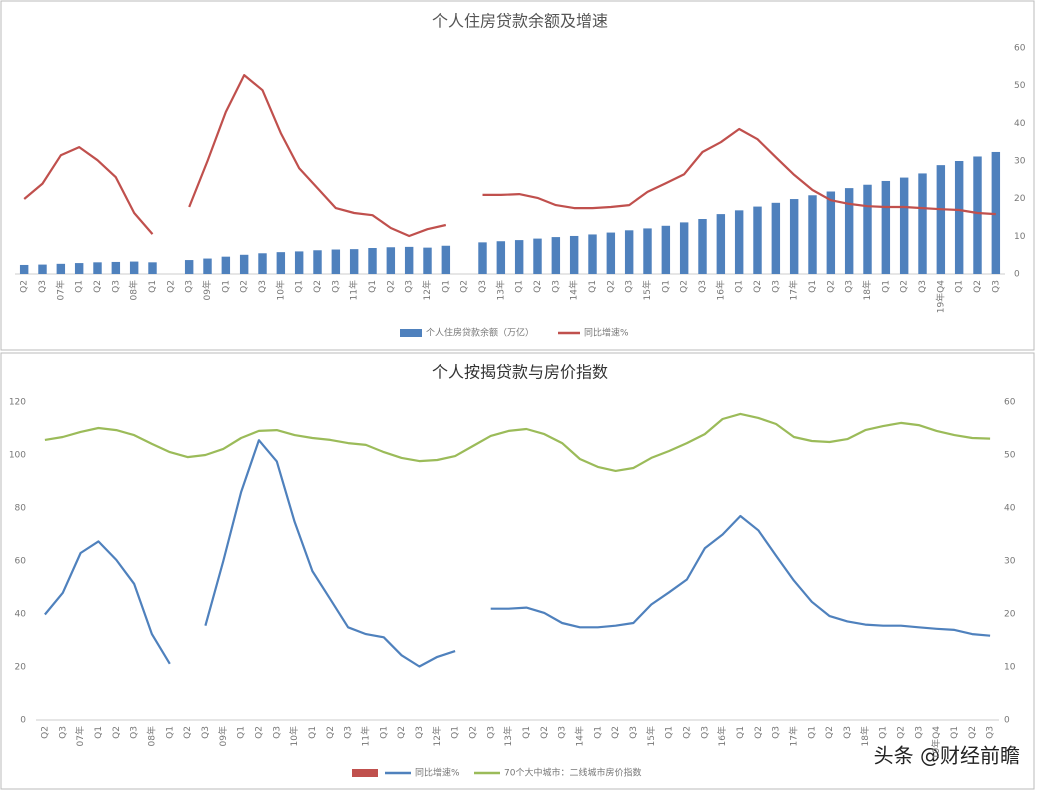  I want to click on x-tick-label: 17年, so click(794, 290).